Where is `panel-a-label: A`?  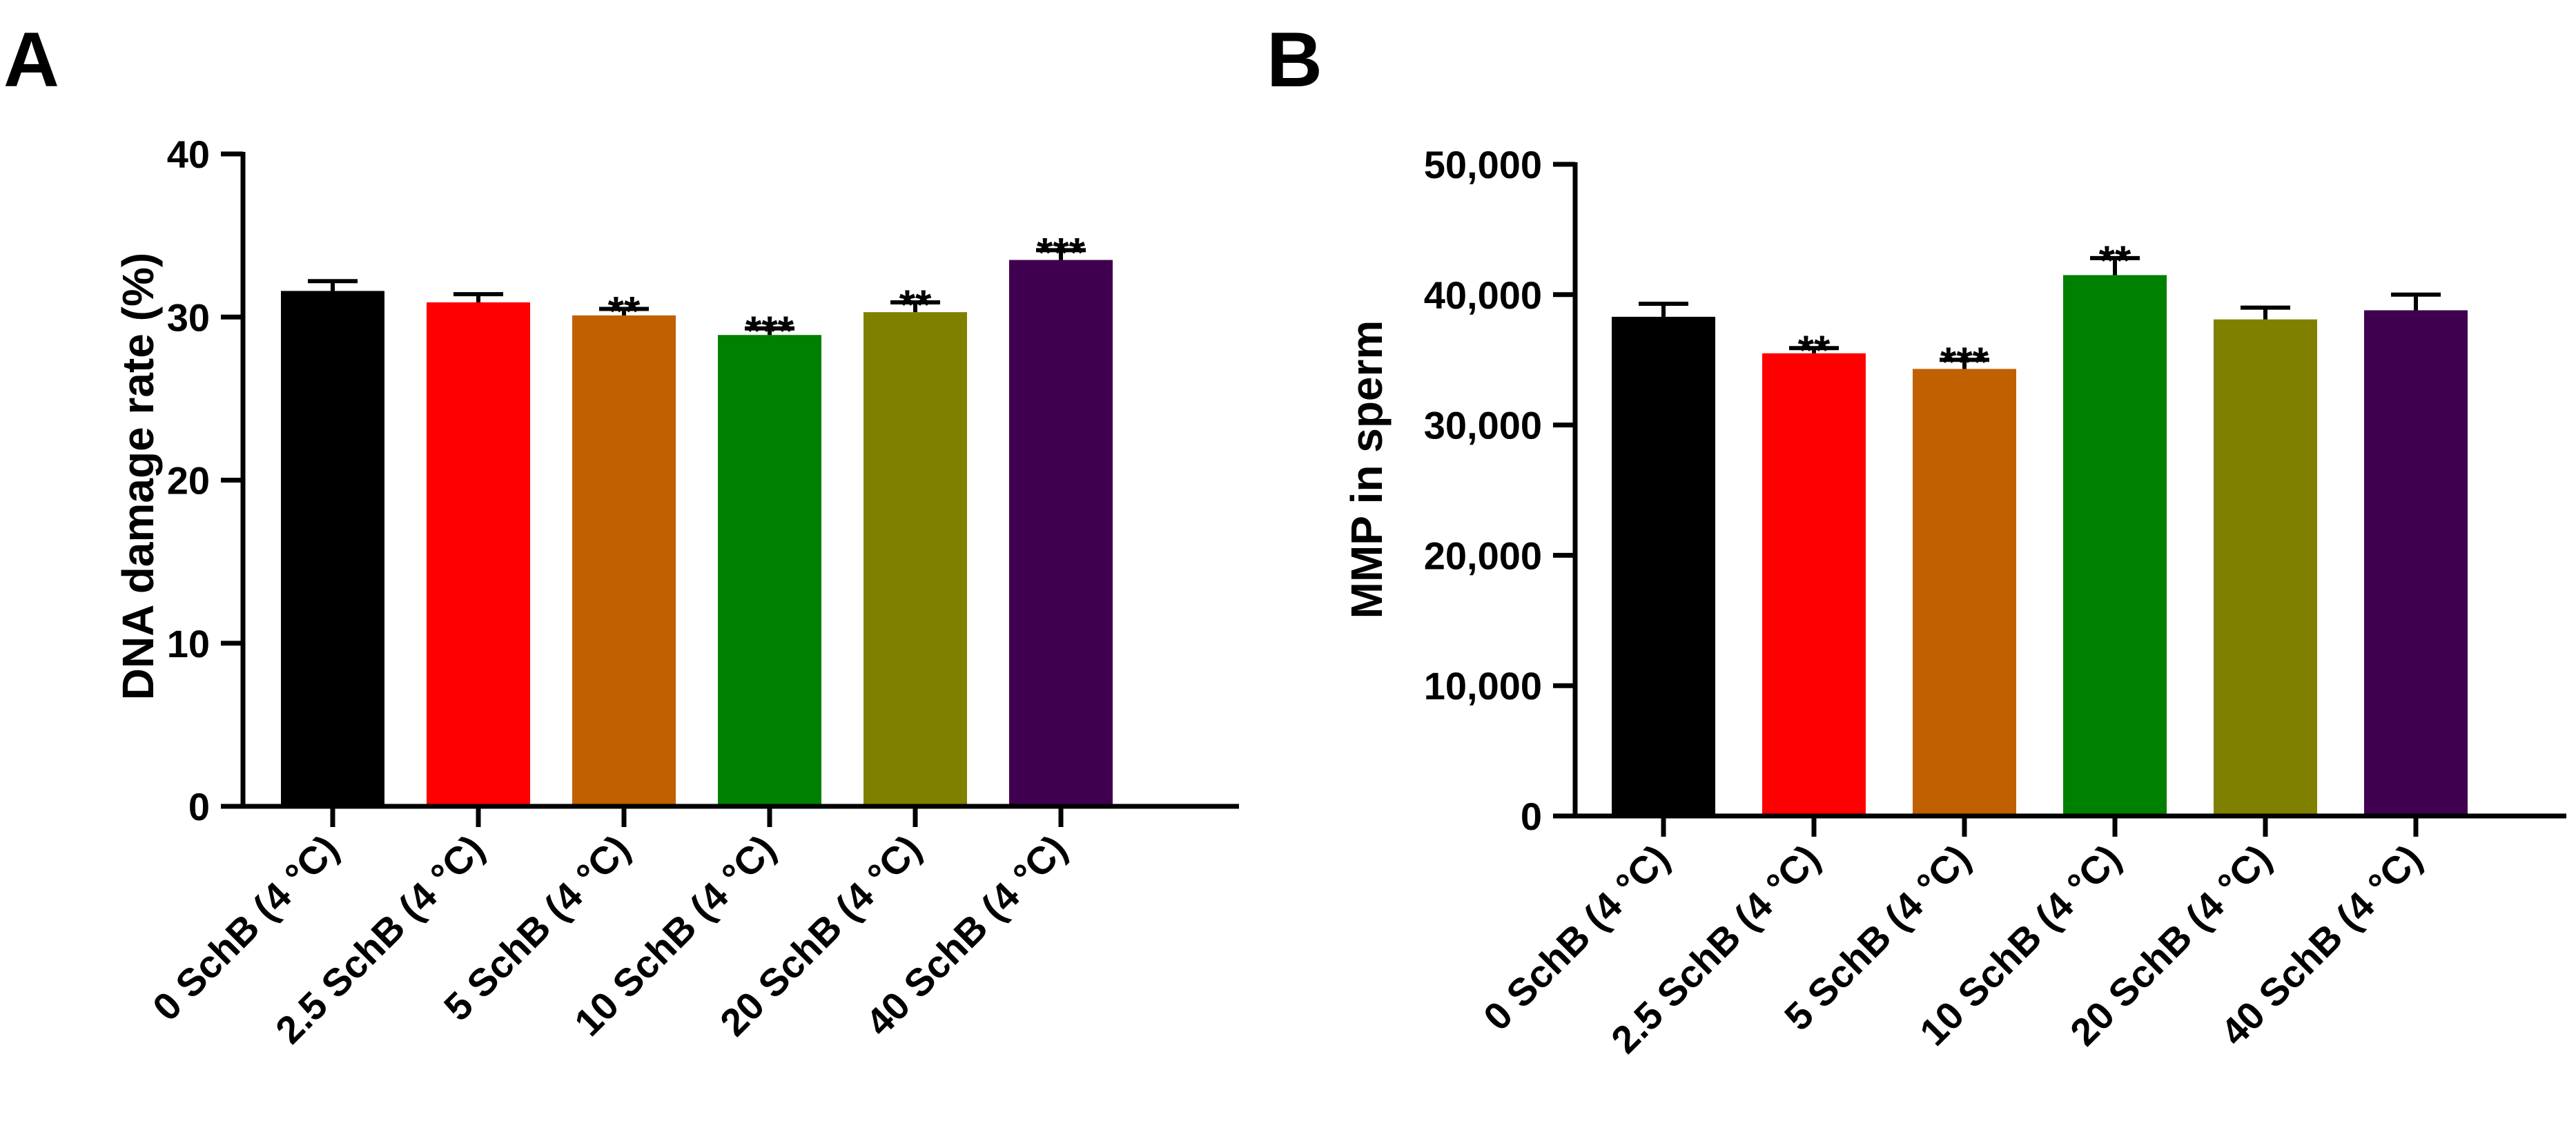
panel-a-label: A is located at coordinates (31, 60).